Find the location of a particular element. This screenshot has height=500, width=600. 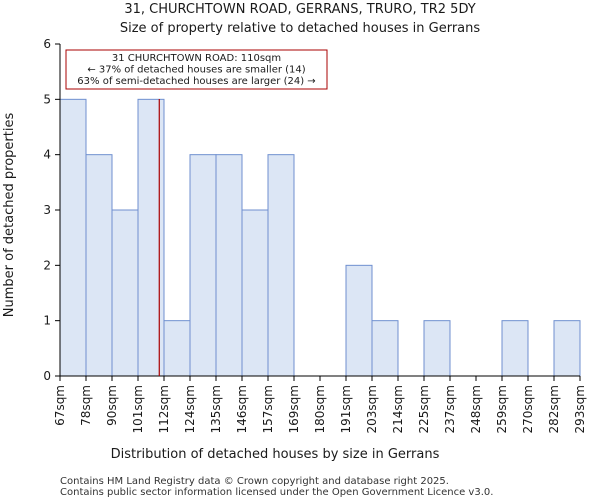

bar-191sqm is located at coordinates (359, 320).